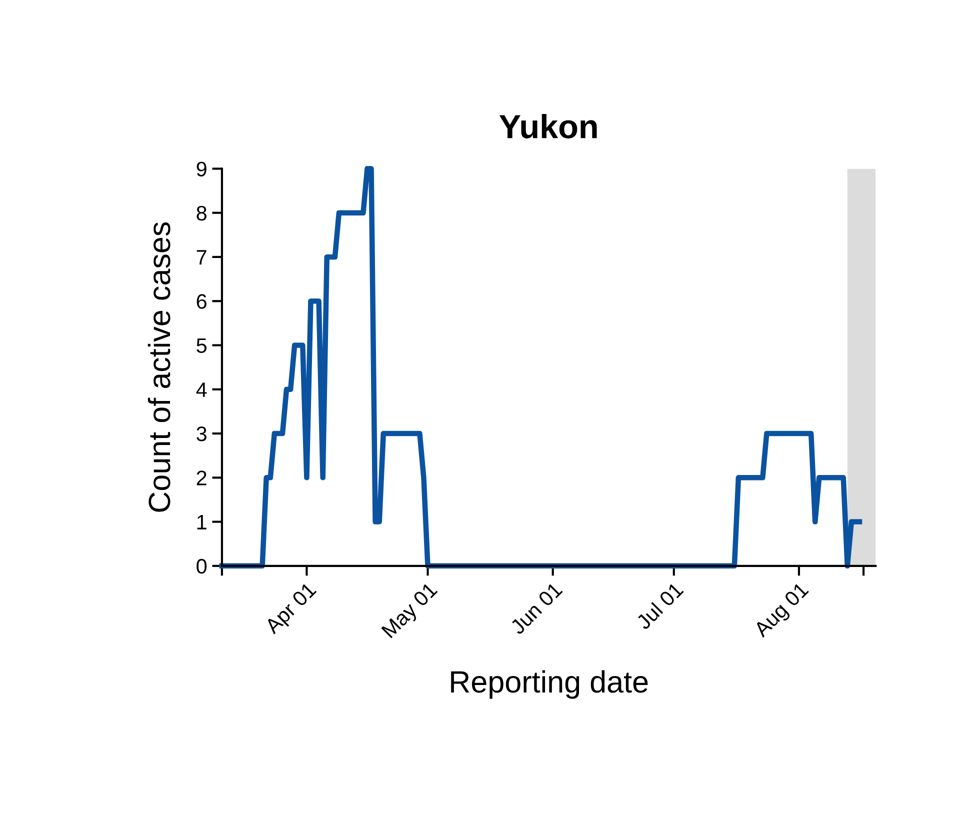  What do you see at coordinates (201, 169) in the screenshot?
I see `y-tick-label: 9` at bounding box center [201, 169].